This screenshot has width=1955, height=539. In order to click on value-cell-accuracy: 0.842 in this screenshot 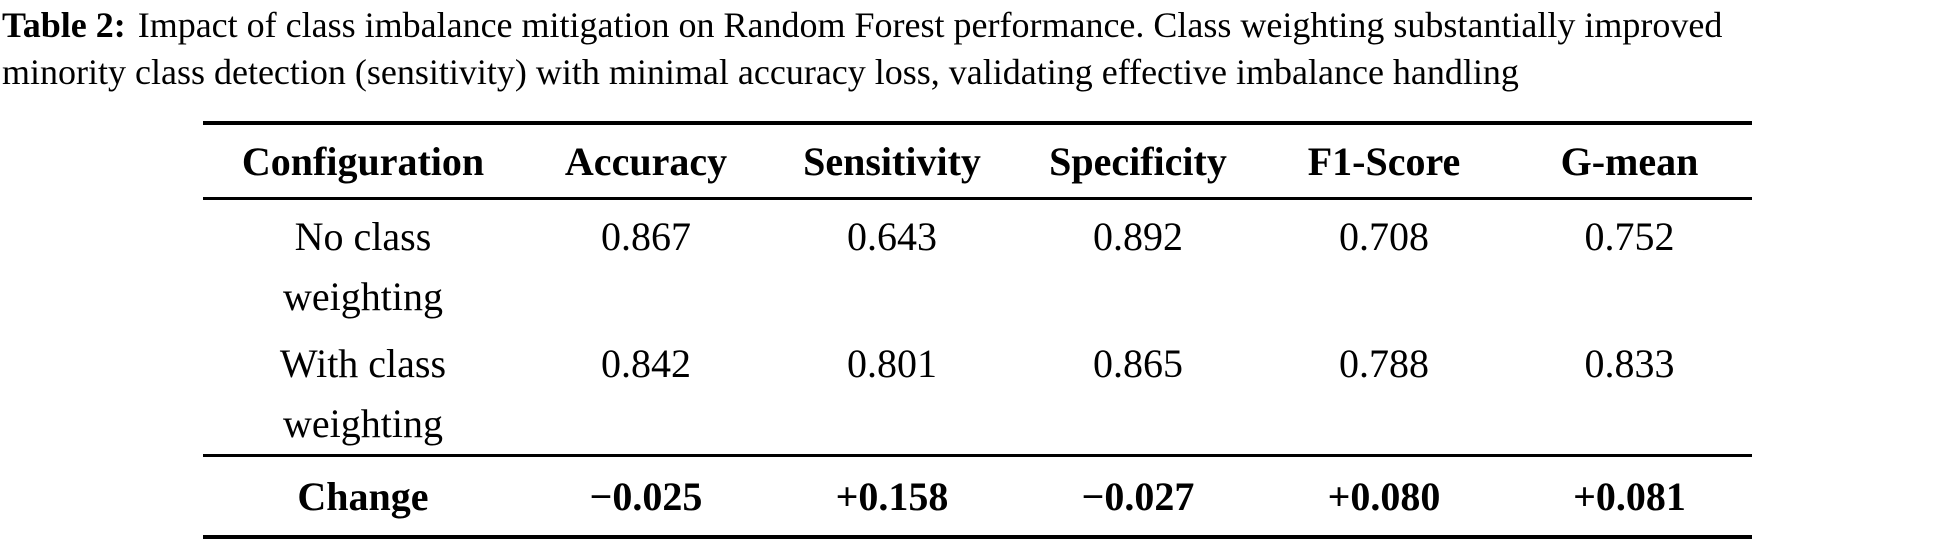, I will do `click(646, 363)`.